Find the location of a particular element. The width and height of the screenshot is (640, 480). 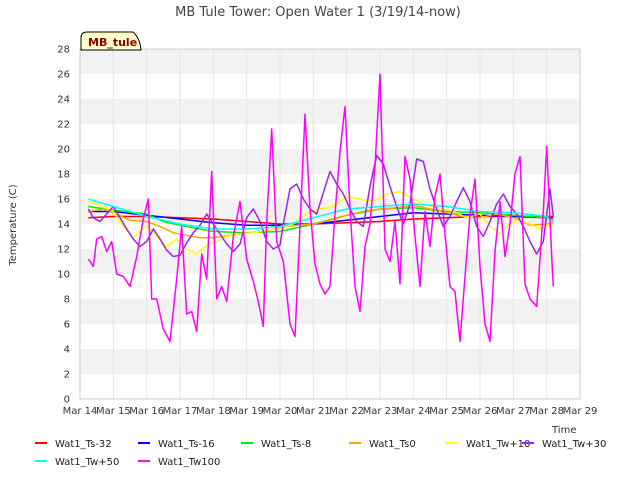

legend-label: Wat1_Ts-8 is located at coordinates (286, 444).